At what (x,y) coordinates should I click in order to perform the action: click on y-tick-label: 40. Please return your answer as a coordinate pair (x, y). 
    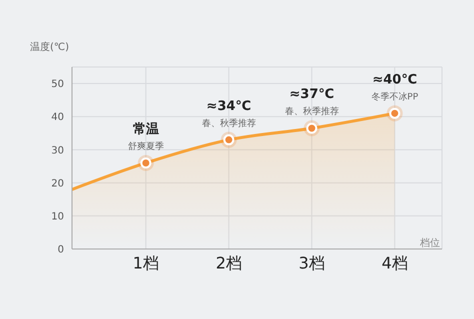
    Looking at the image, I should click on (57, 118).